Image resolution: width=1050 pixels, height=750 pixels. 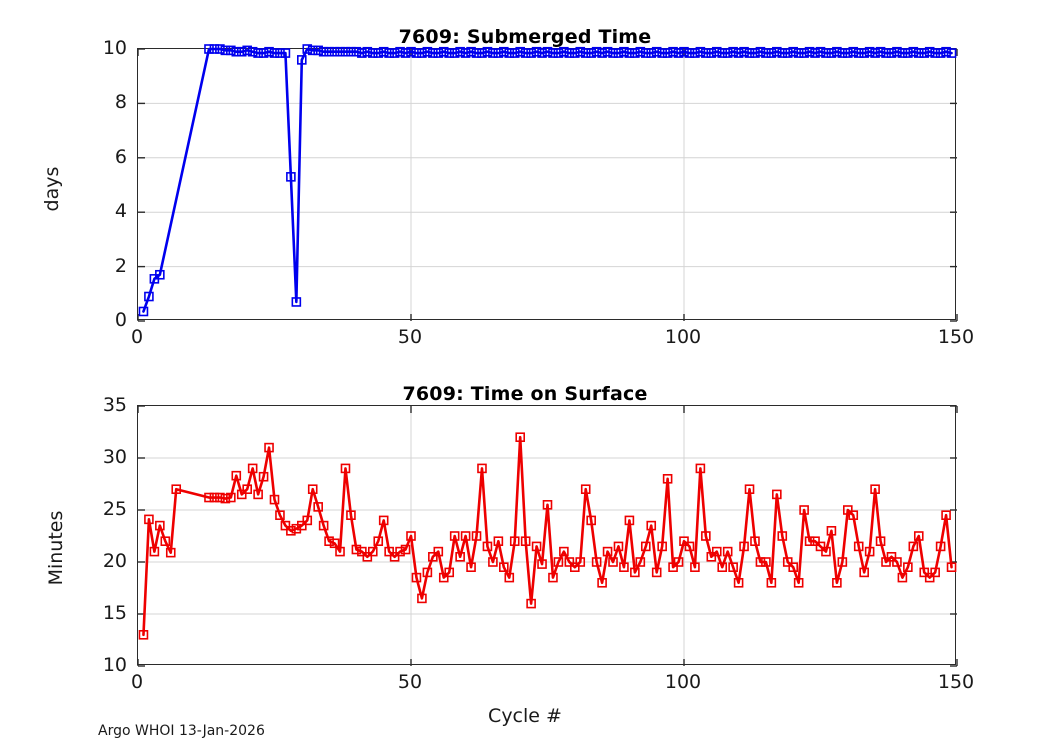 What do you see at coordinates (683, 337) in the screenshot?
I see `top-xtick-100: 100` at bounding box center [683, 337].